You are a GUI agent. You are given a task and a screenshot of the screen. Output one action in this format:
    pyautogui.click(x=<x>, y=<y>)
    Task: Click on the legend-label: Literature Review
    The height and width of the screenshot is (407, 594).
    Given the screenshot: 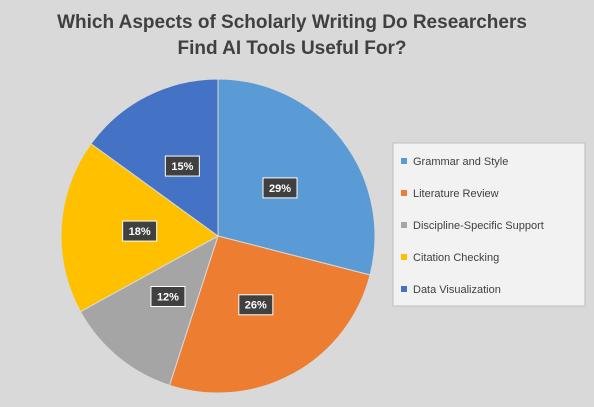 What is the action you would take?
    pyautogui.click(x=456, y=194)
    